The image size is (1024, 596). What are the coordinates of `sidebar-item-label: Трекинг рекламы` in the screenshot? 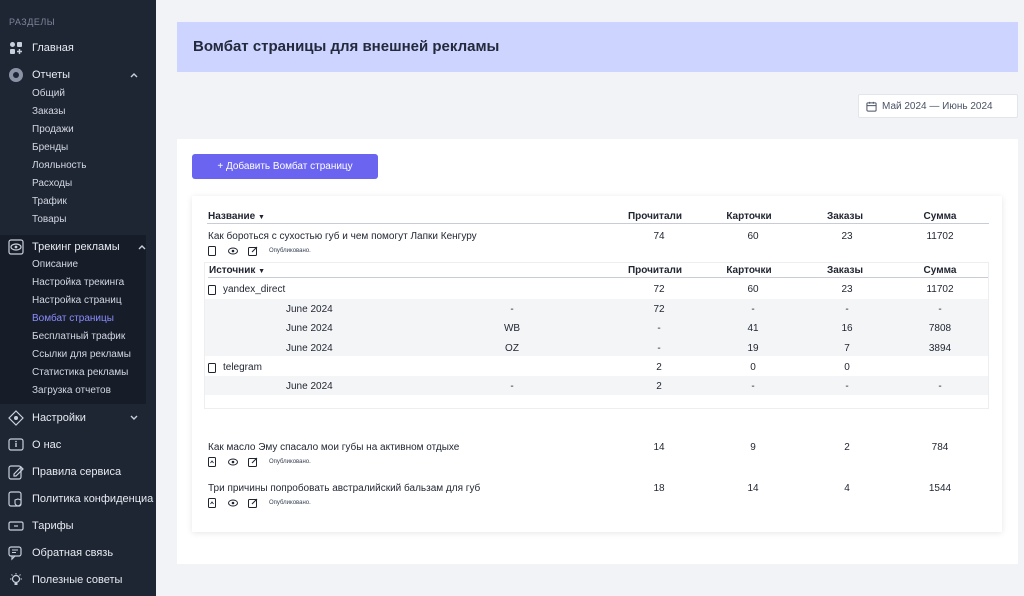 It's located at (76, 247).